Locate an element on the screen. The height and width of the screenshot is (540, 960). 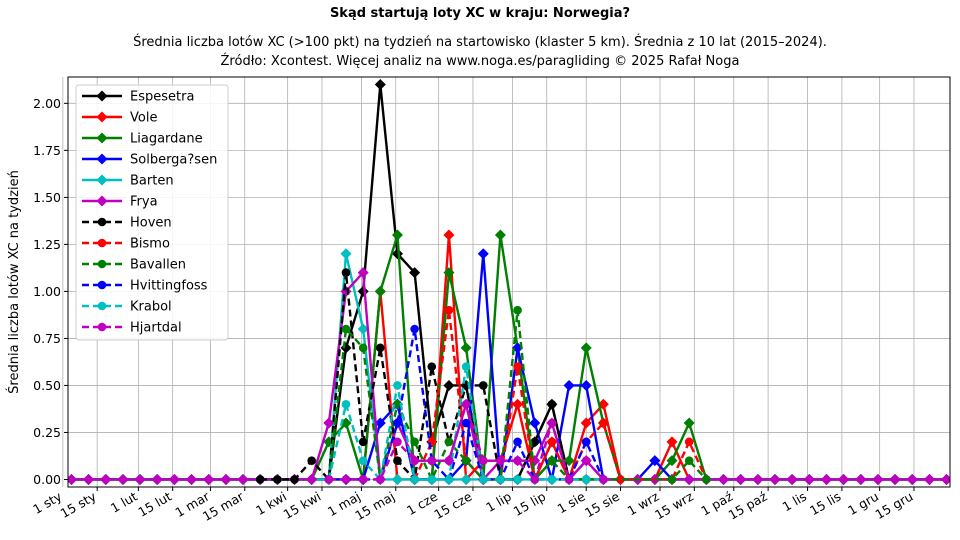
x-tick-label: 15 lip is located at coordinates (530, 504).